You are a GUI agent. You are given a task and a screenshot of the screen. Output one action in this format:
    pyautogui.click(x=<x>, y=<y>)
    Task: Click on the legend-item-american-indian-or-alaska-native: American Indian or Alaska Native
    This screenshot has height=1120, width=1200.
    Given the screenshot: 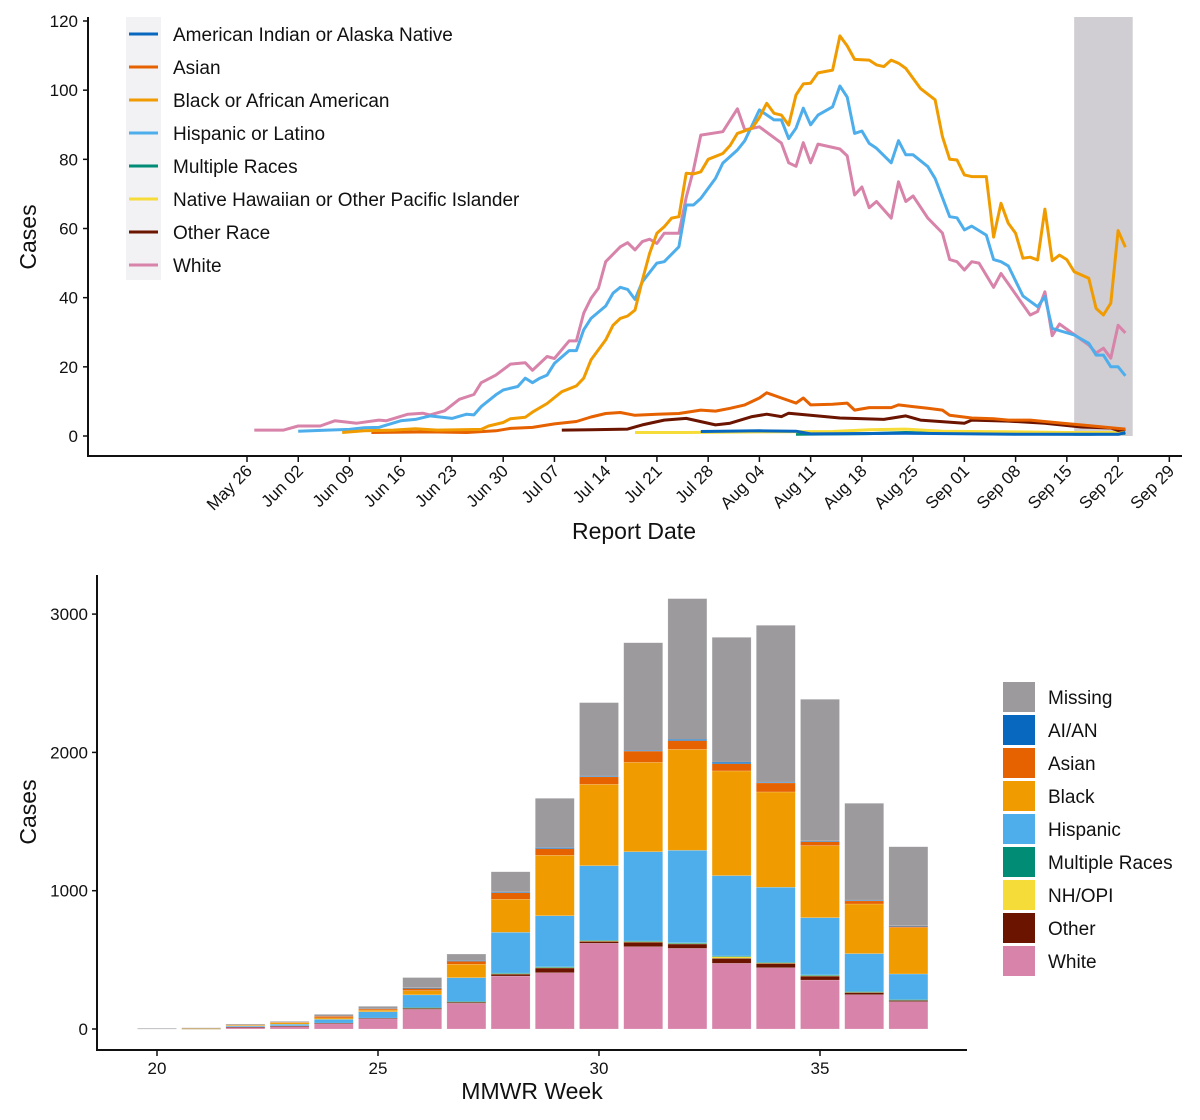 What is the action you would take?
    pyautogui.click(x=291, y=35)
    